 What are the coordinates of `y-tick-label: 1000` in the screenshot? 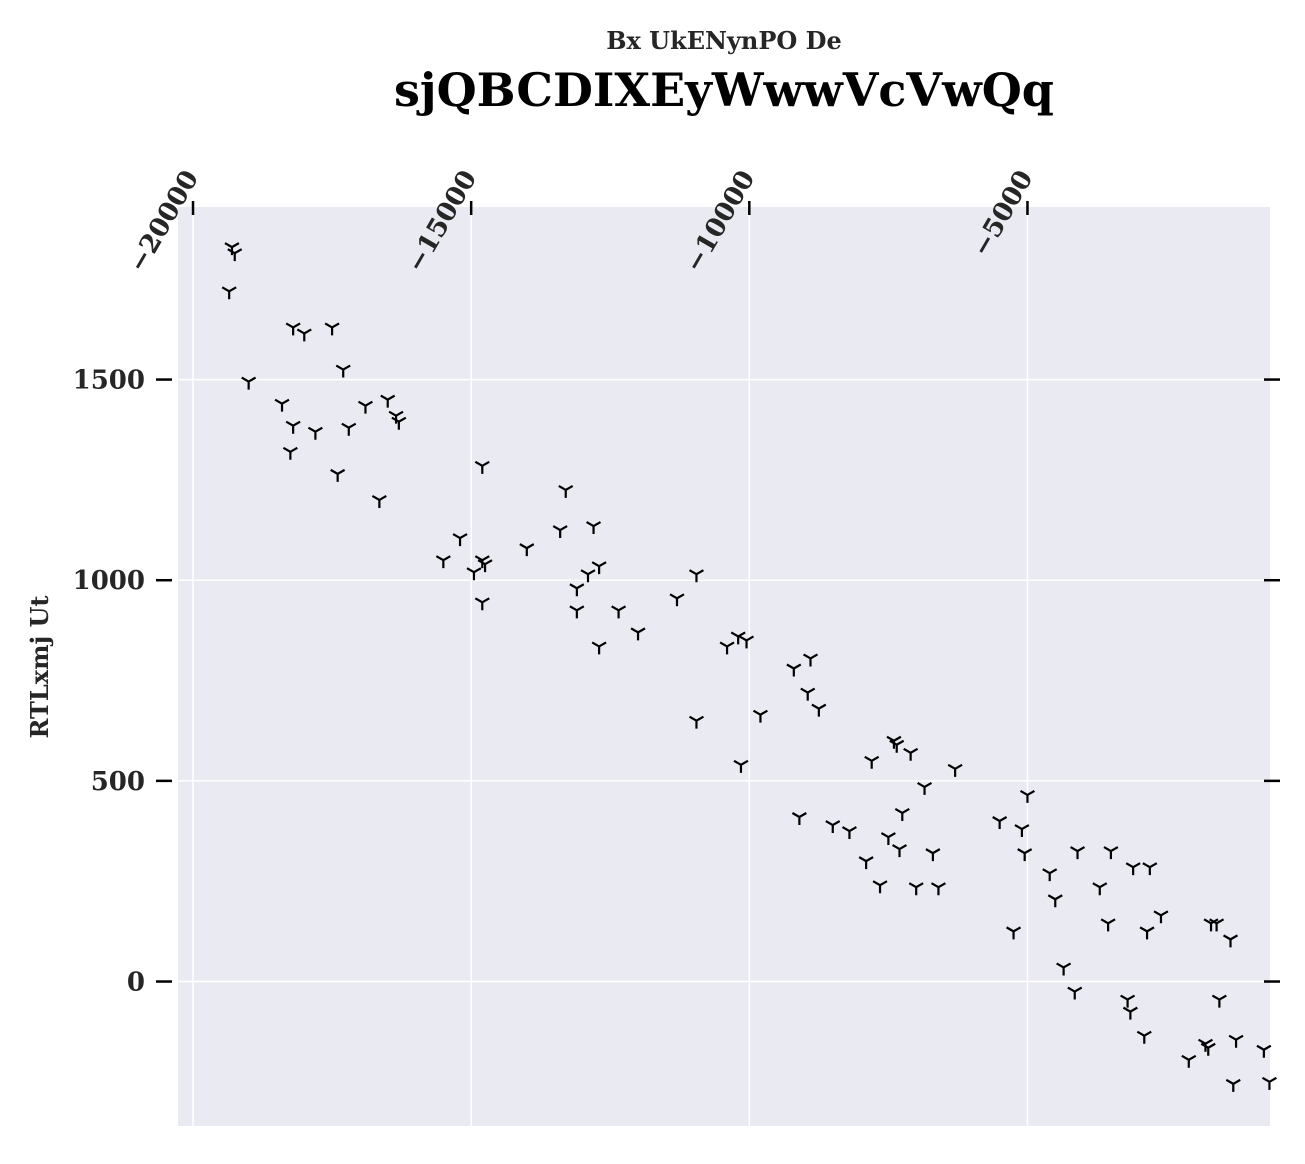 It's located at (109, 581).